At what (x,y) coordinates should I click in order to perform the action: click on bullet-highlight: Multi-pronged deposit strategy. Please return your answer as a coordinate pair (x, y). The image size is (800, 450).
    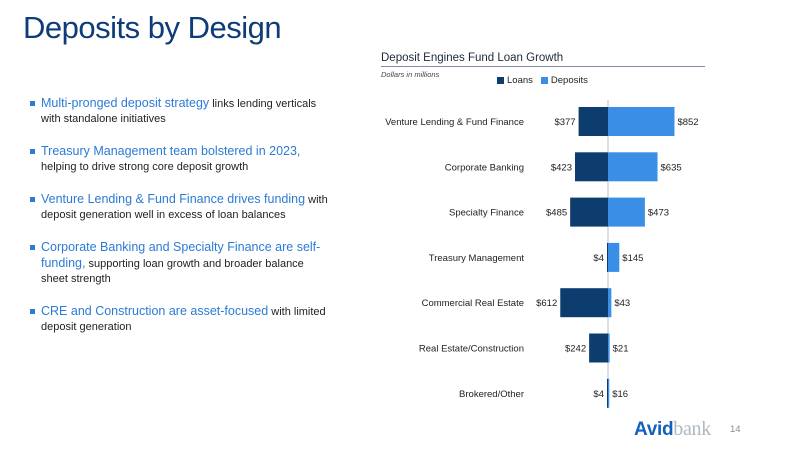
    Looking at the image, I should click on (125, 103).